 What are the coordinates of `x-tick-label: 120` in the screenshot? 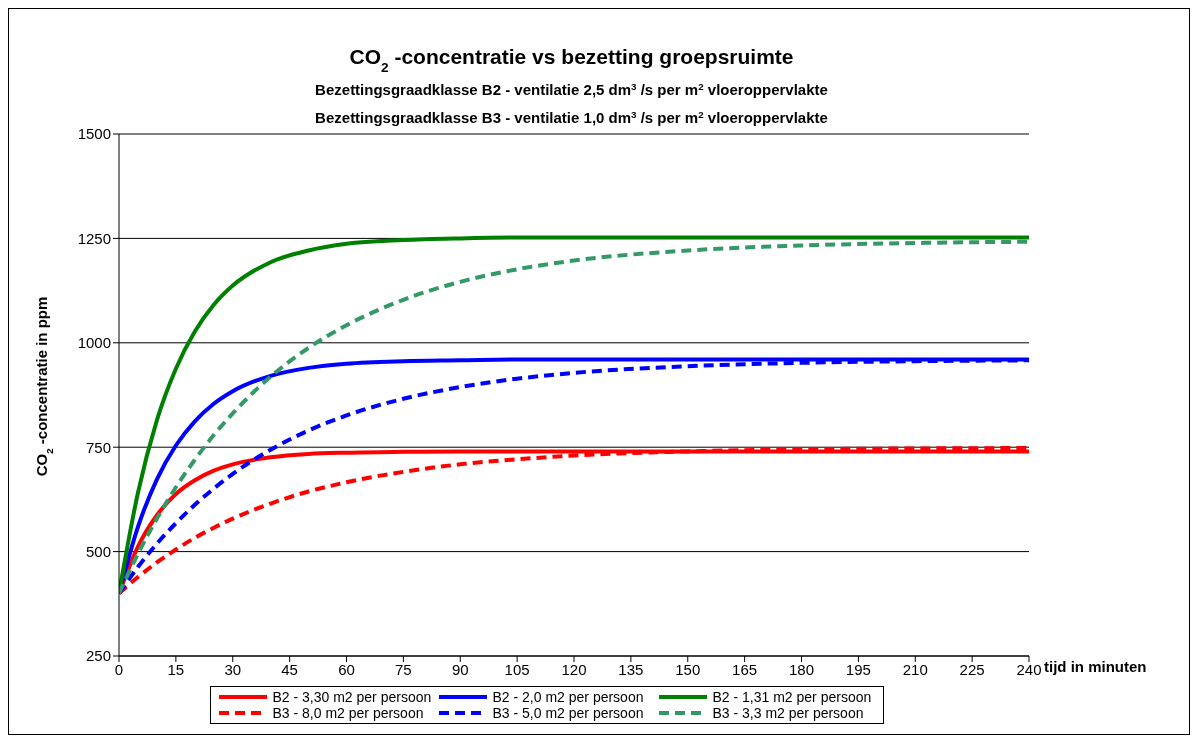 It's located at (574, 669).